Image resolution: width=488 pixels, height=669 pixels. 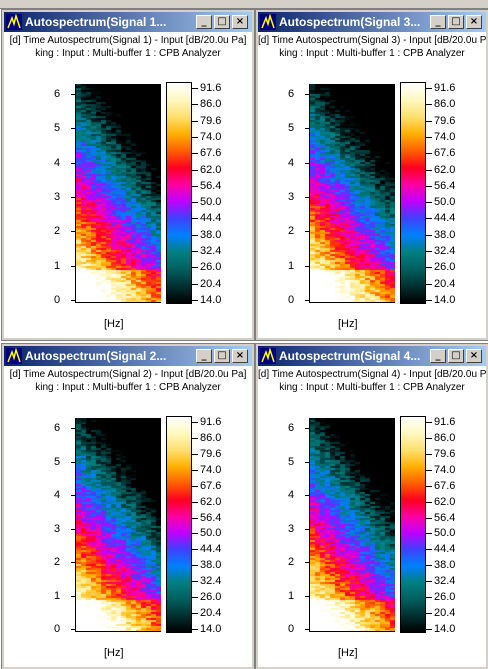 I want to click on y-tick-label: 5, so click(x=57, y=461).